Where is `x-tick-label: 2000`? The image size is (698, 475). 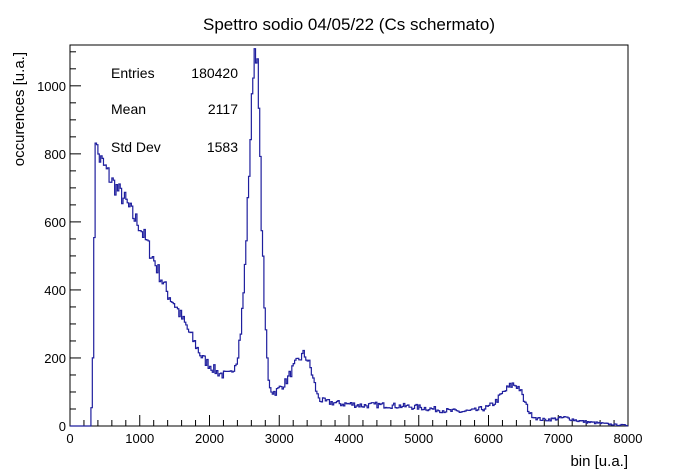 x-tick-label: 2000 is located at coordinates (209, 438).